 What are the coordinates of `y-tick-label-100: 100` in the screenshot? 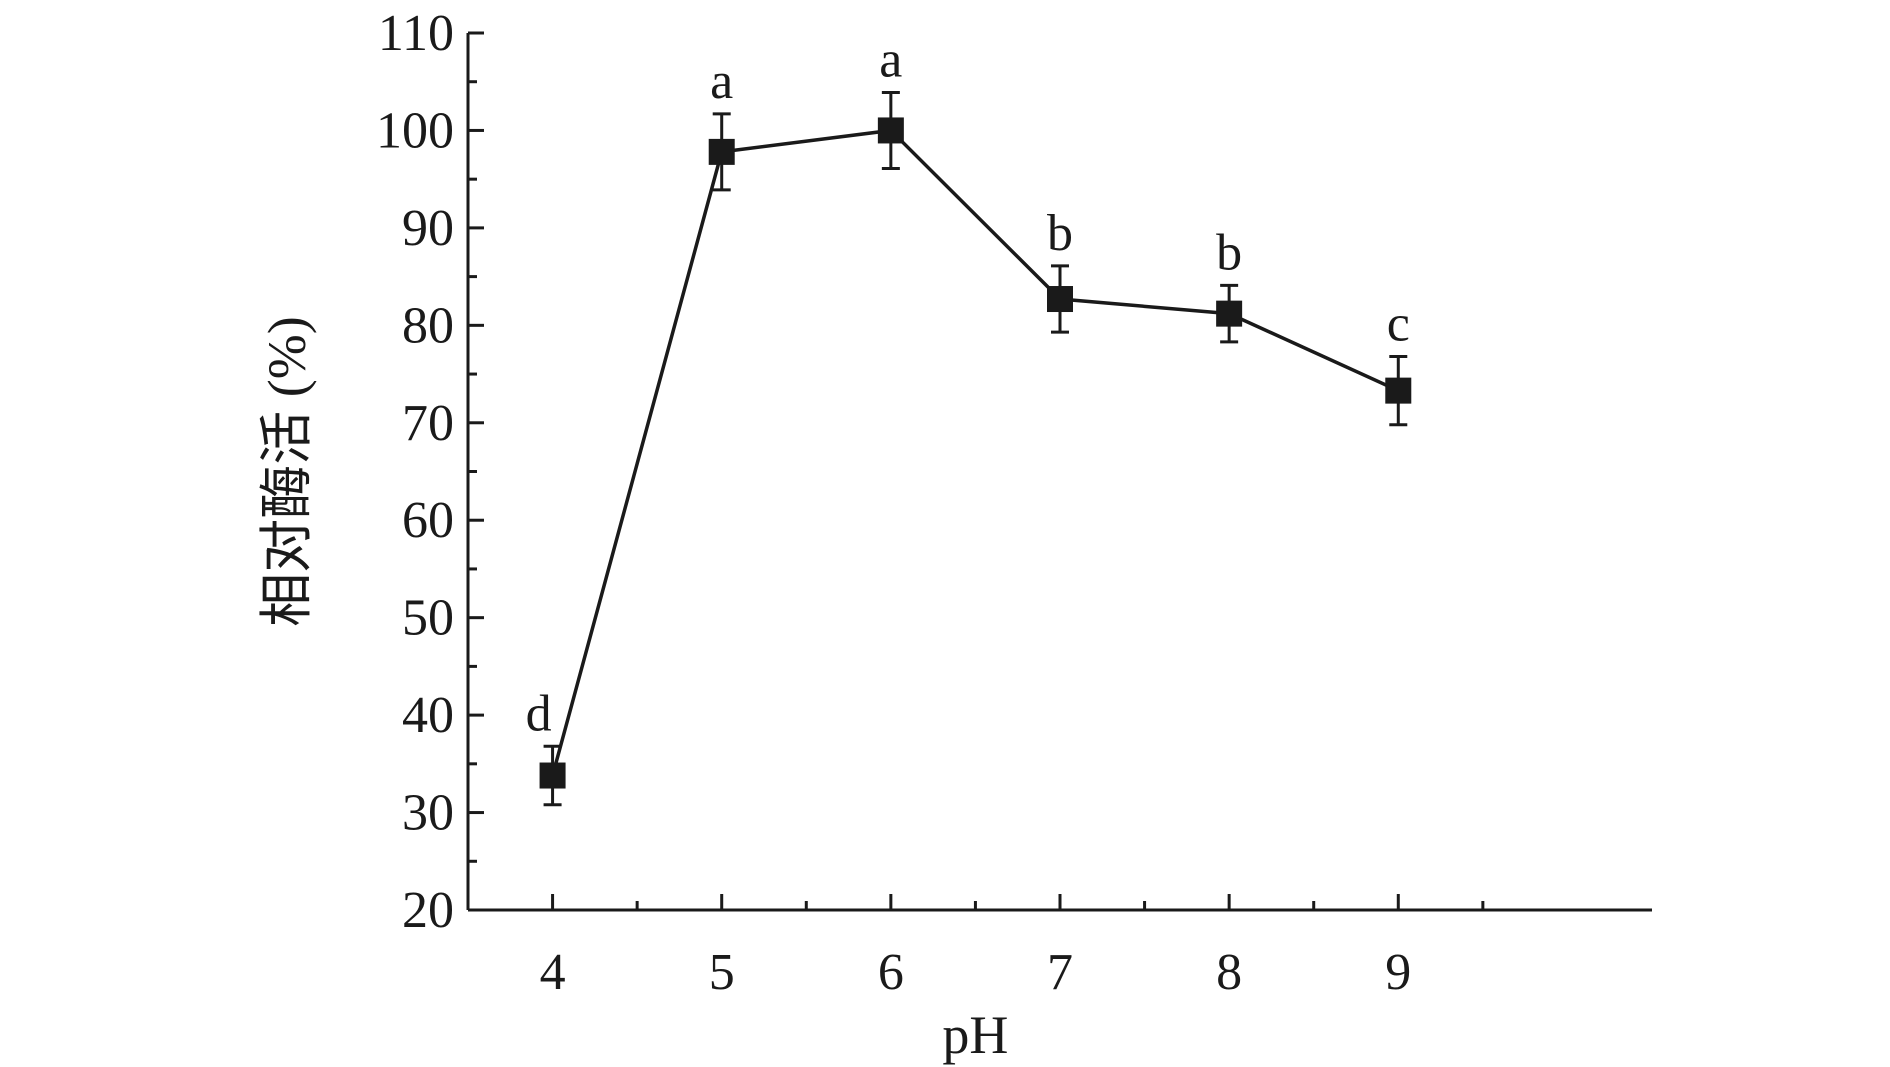 It's located at (415, 130).